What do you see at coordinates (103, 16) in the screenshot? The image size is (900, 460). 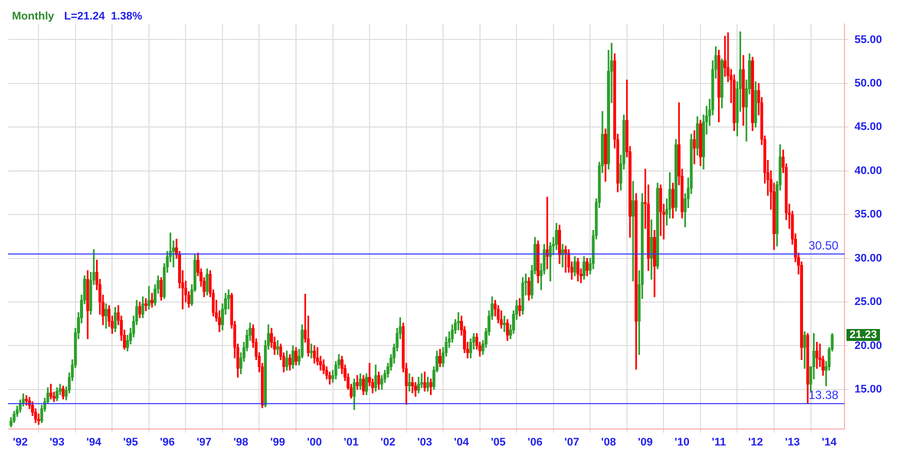 I see `chart-subtitle: L=21.24 1.38%` at bounding box center [103, 16].